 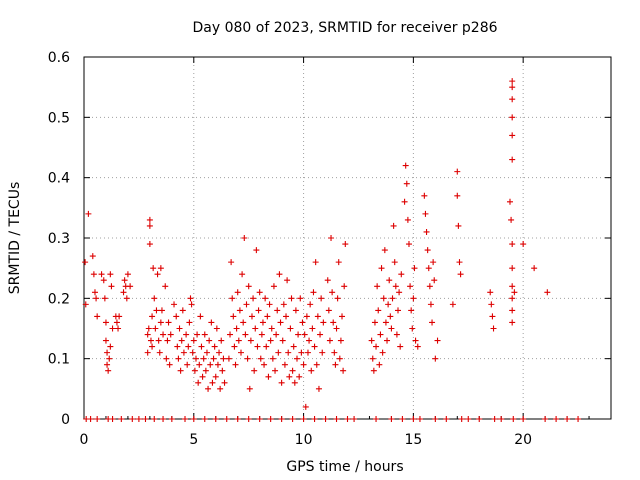 What do you see at coordinates (344, 467) in the screenshot?
I see `x-axis-label: GPS time / hours` at bounding box center [344, 467].